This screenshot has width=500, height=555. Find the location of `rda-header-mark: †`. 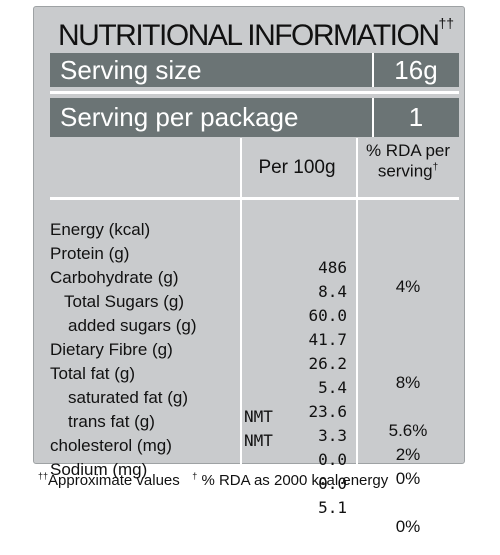

rda-header-mark: † is located at coordinates (435, 167).